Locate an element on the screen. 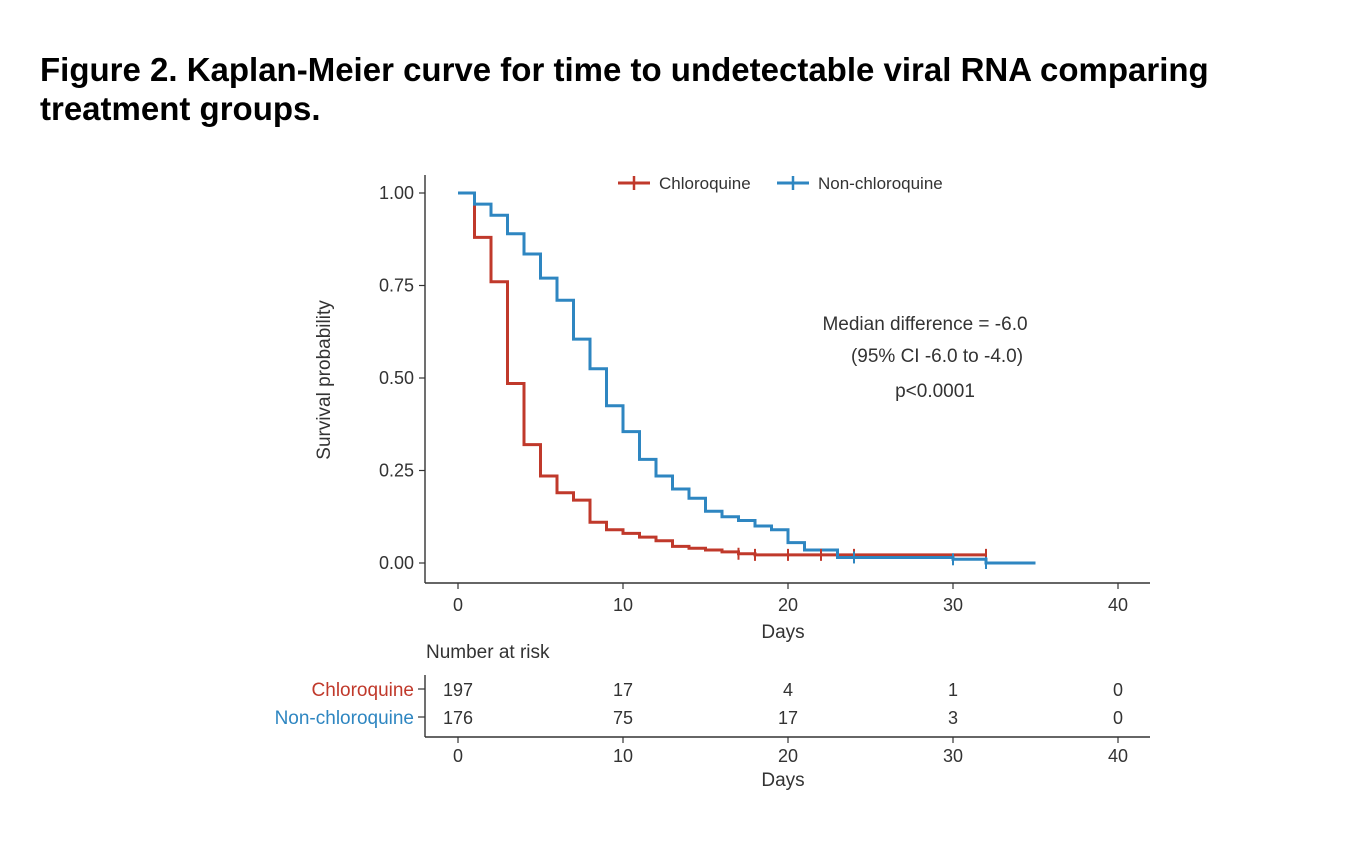 The width and height of the screenshot is (1354, 862). x-tick-label: 30 is located at coordinates (953, 605).